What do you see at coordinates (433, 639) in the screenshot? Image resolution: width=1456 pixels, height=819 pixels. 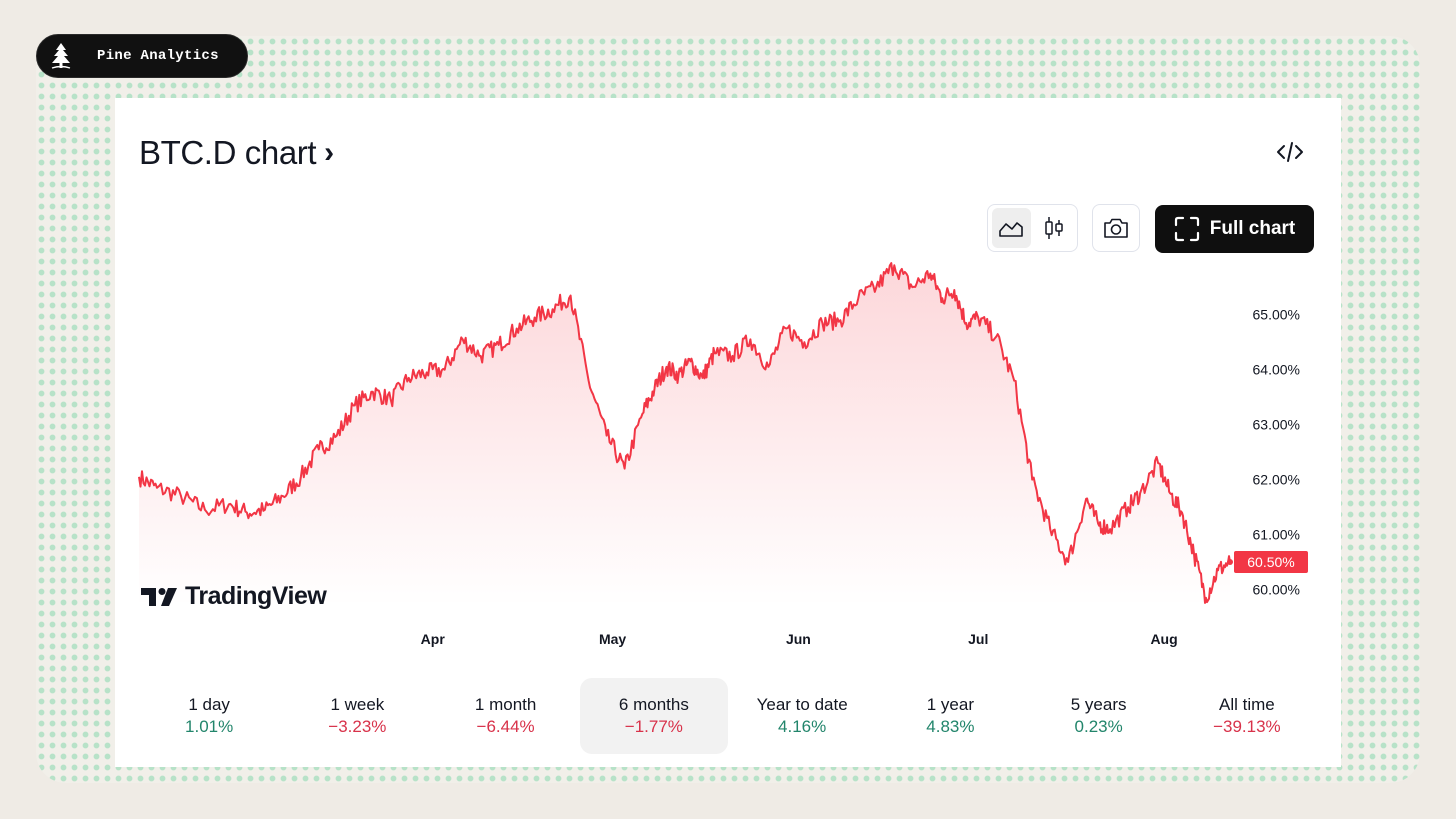 I see `x-tick-label: Apr` at bounding box center [433, 639].